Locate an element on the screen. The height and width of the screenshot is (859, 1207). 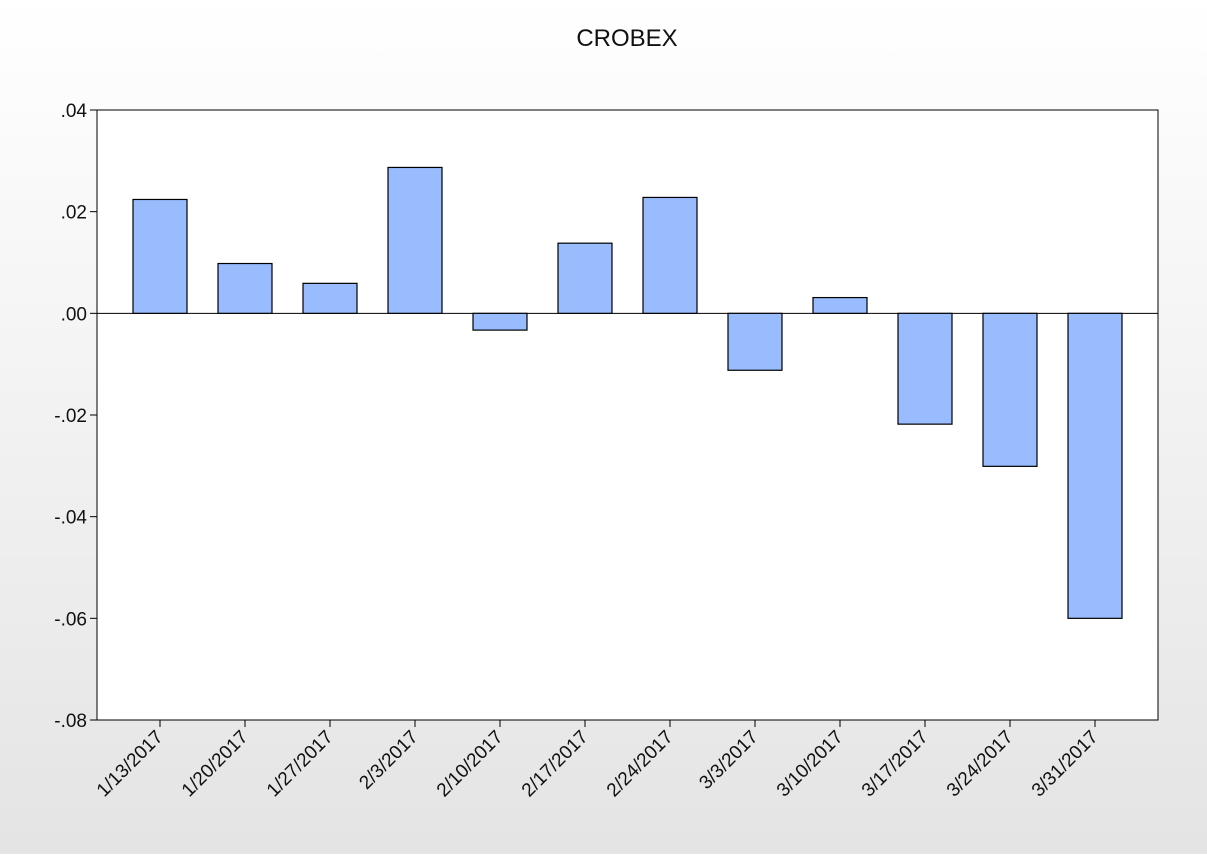
chart-title: CROBEX is located at coordinates (626, 38).